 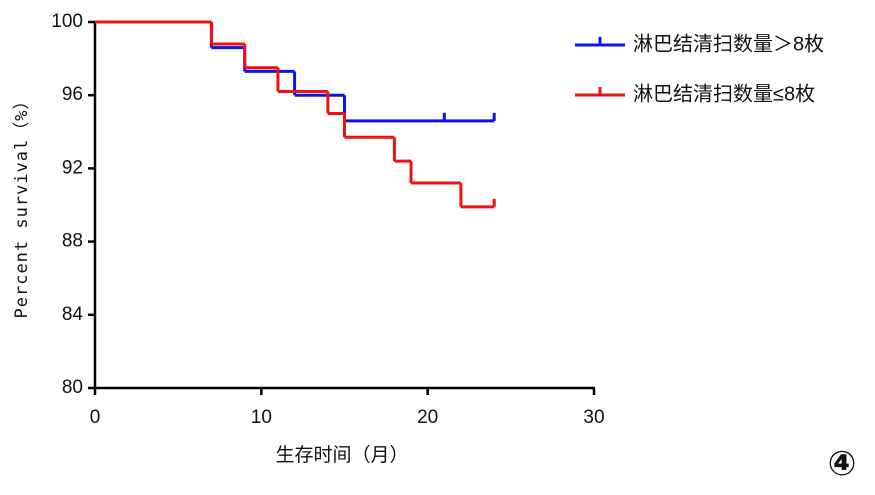 I want to click on y-tick-label: 96, so click(x=72, y=94).